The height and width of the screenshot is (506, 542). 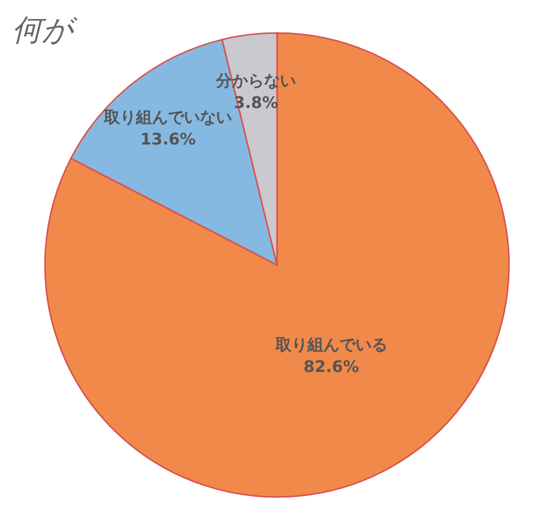 What do you see at coordinates (331, 344) in the screenshot?
I see `slice-label: 取り組んでいる` at bounding box center [331, 344].